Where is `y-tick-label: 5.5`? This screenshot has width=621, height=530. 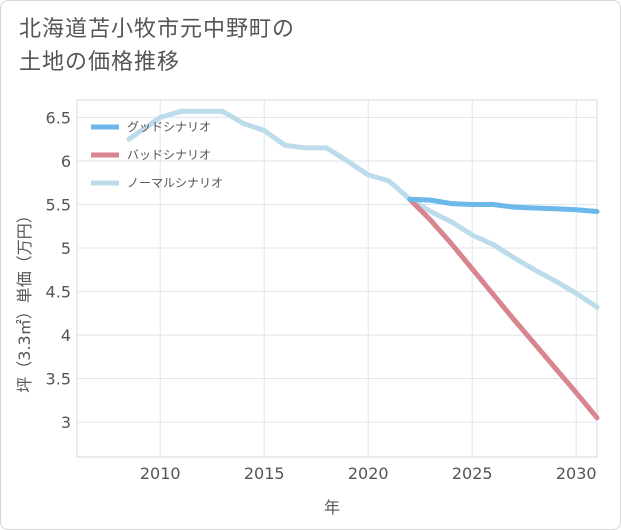 y-tick-label: 5.5 is located at coordinates (58, 204).